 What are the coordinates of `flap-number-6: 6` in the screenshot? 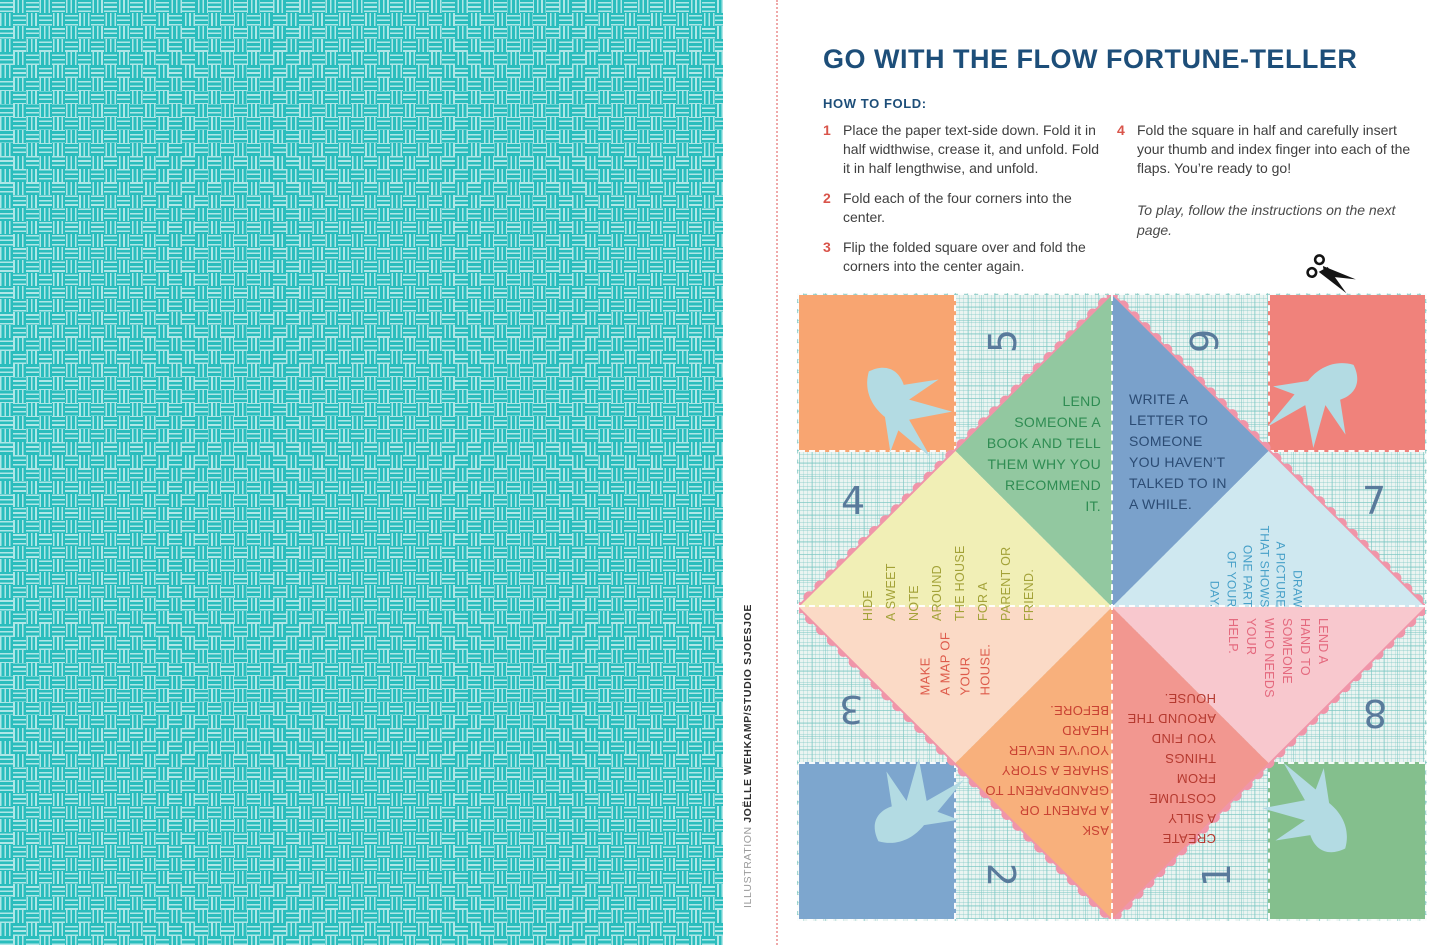 It's located at (1203, 341).